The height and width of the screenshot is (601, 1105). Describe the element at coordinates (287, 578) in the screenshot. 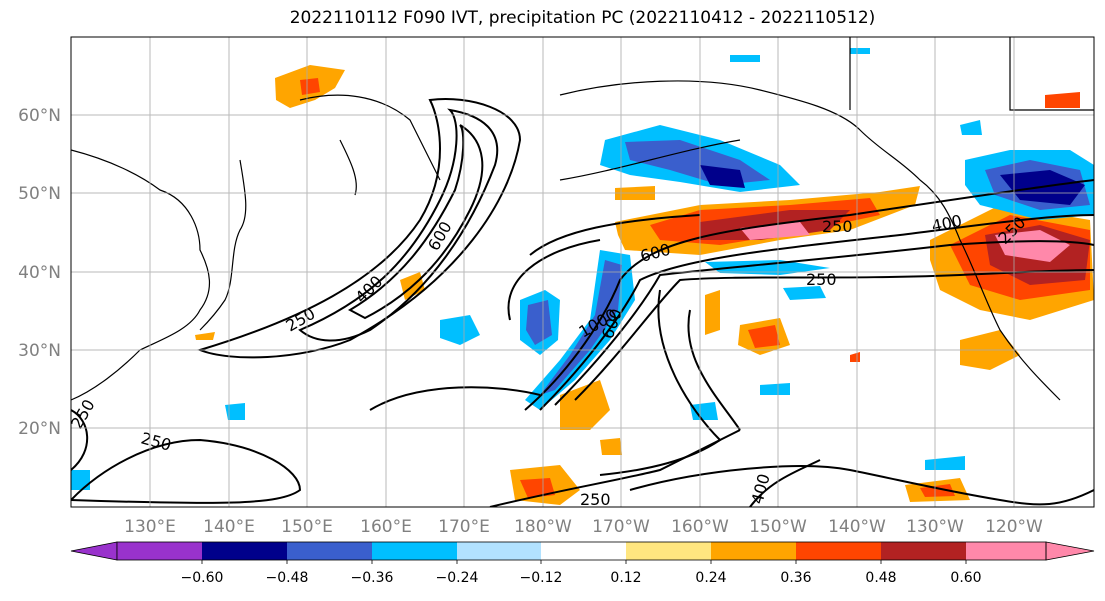

I see `colorbar-label: −0.48` at that location.